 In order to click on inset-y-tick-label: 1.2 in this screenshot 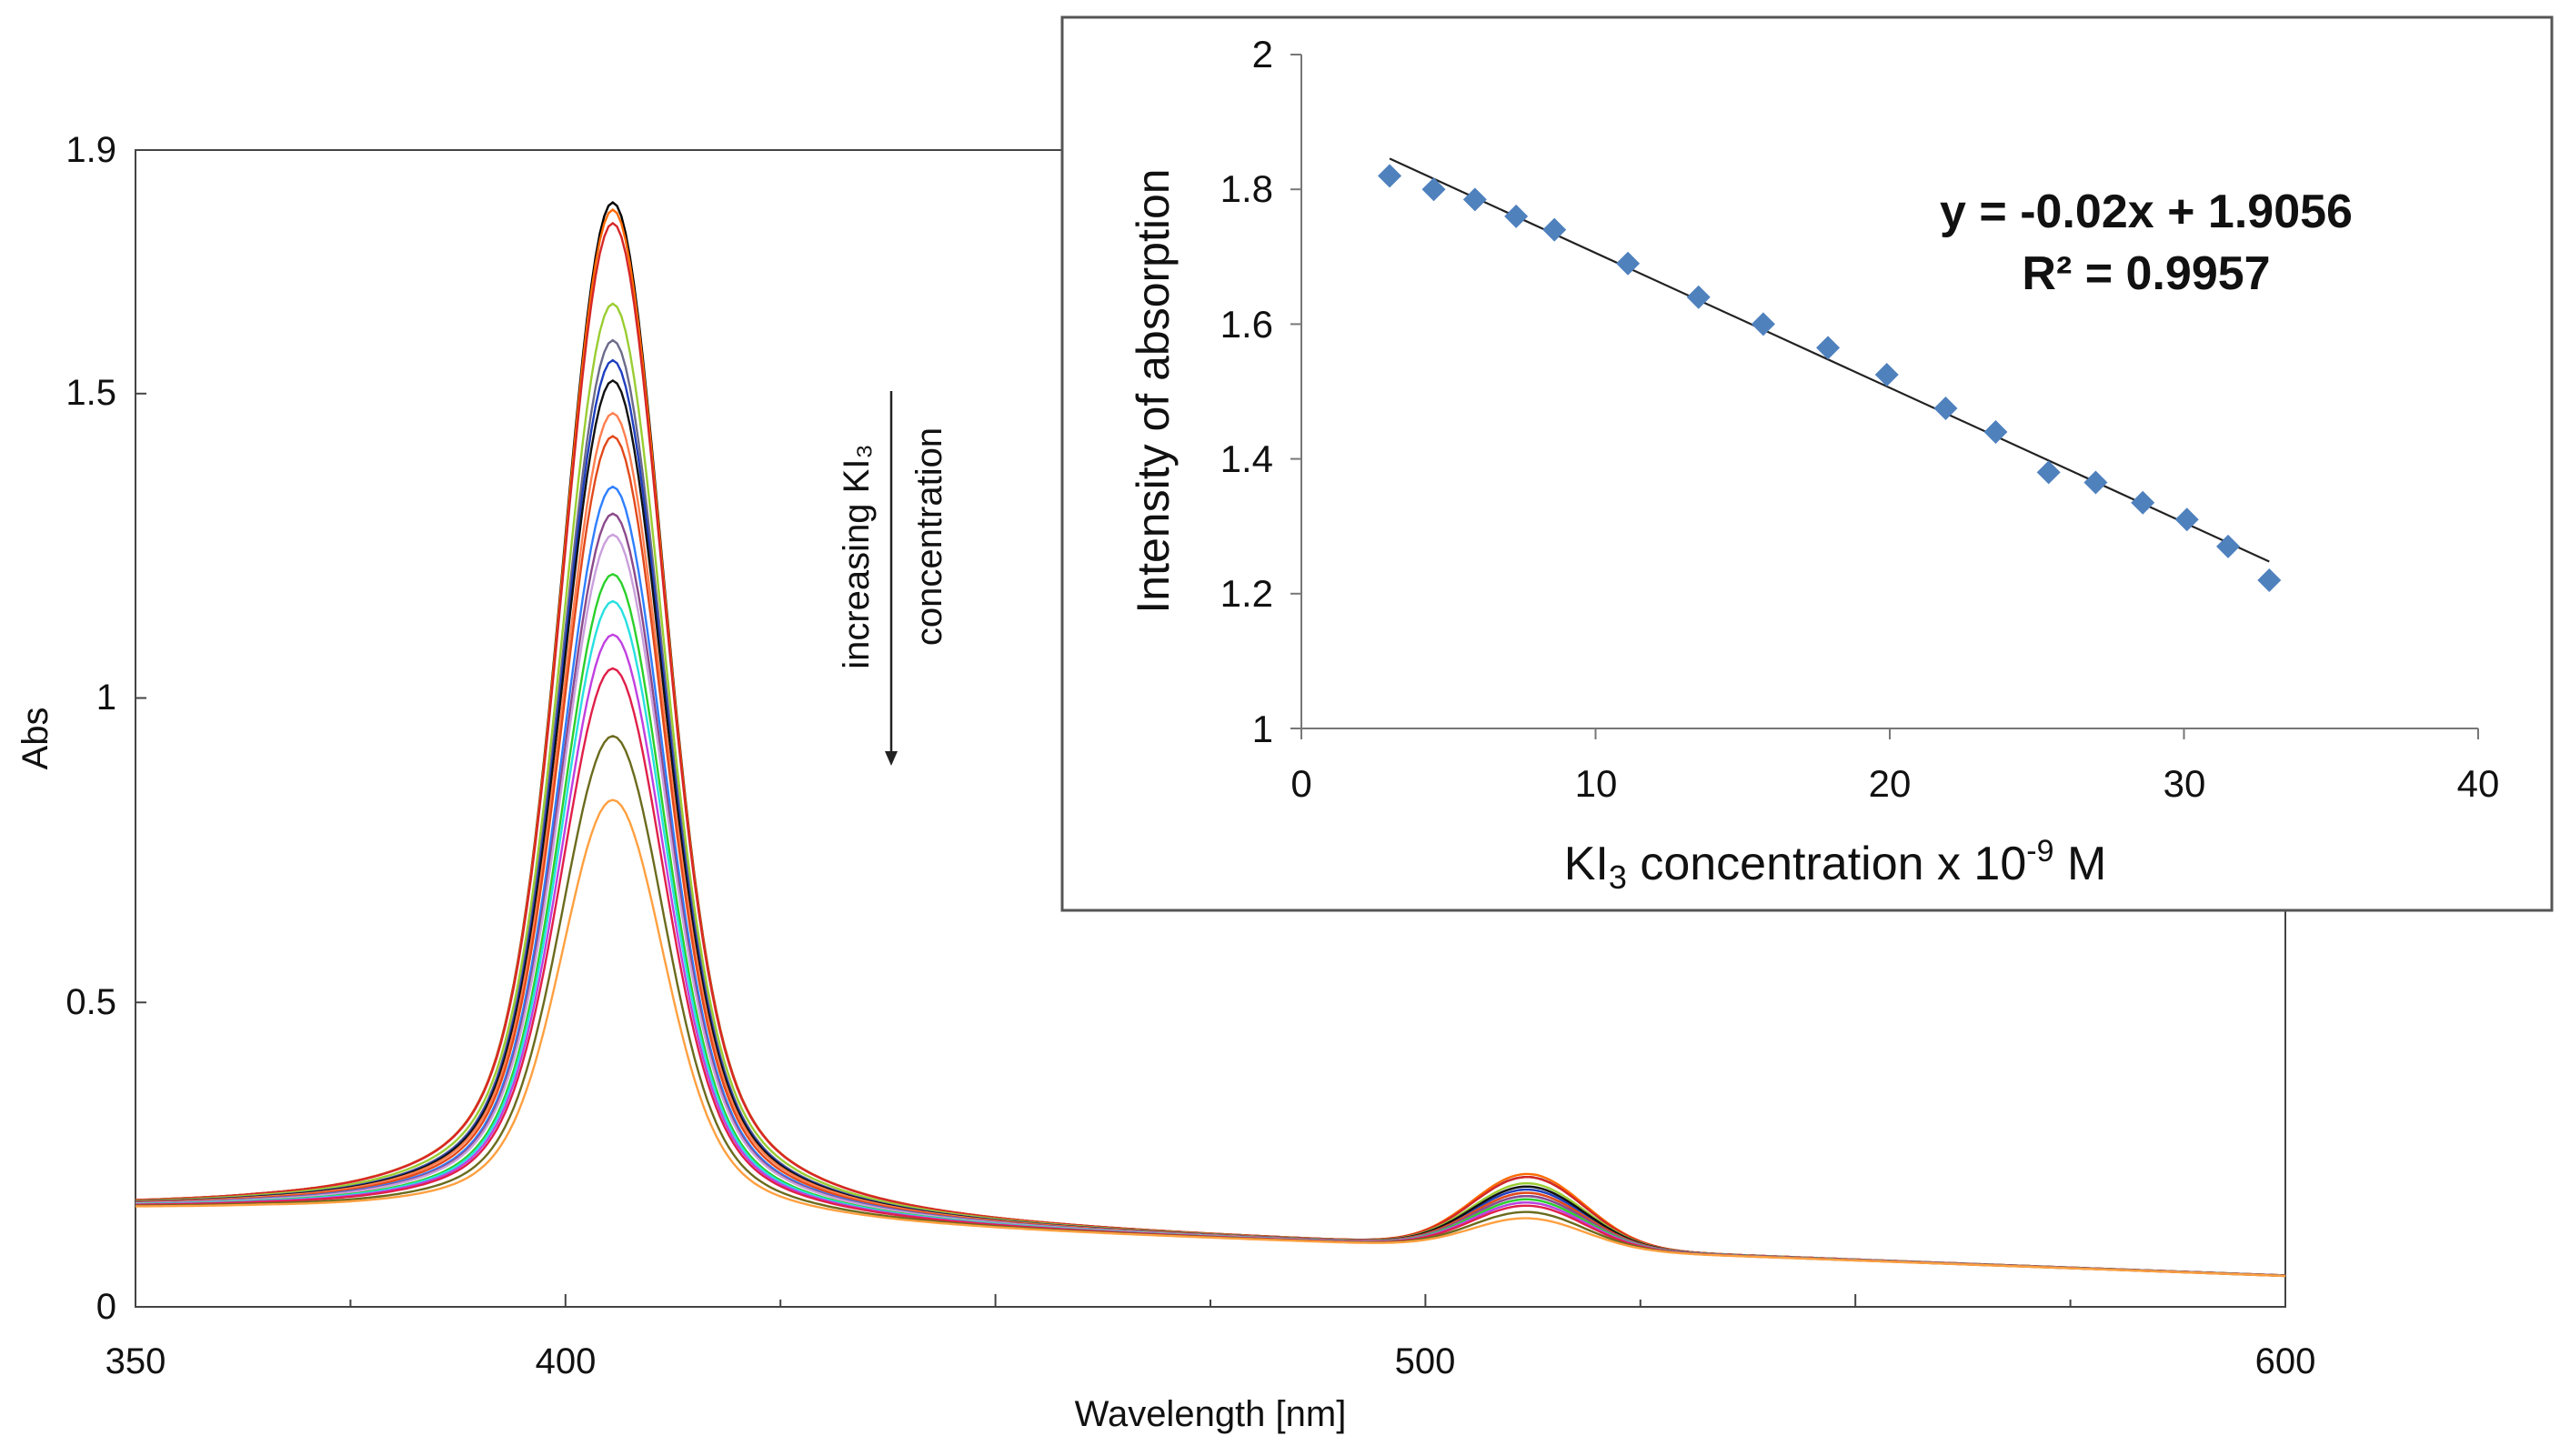, I will do `click(1246, 594)`.